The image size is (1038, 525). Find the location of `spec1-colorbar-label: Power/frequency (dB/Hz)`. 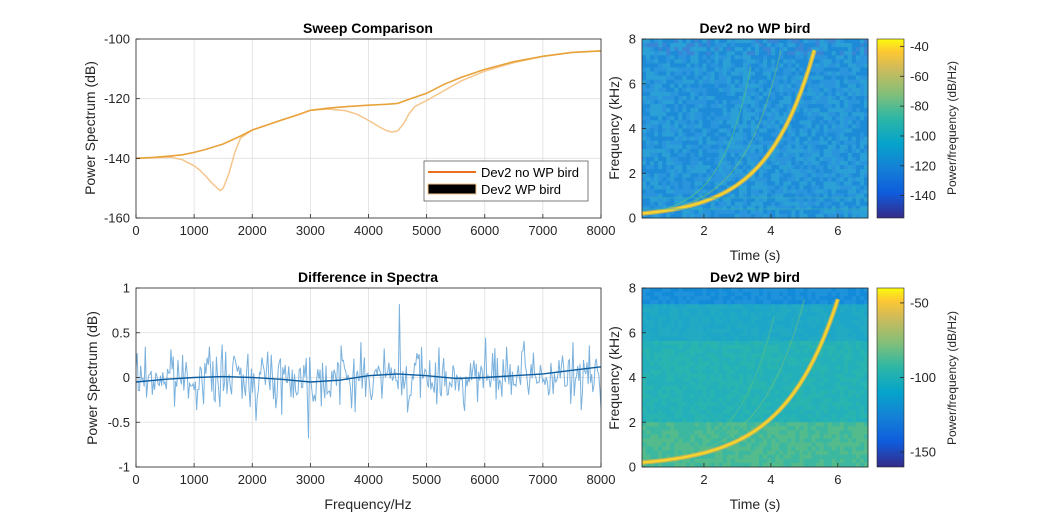

spec1-colorbar-label: Power/frequency (dB/Hz) is located at coordinates (952, 128).